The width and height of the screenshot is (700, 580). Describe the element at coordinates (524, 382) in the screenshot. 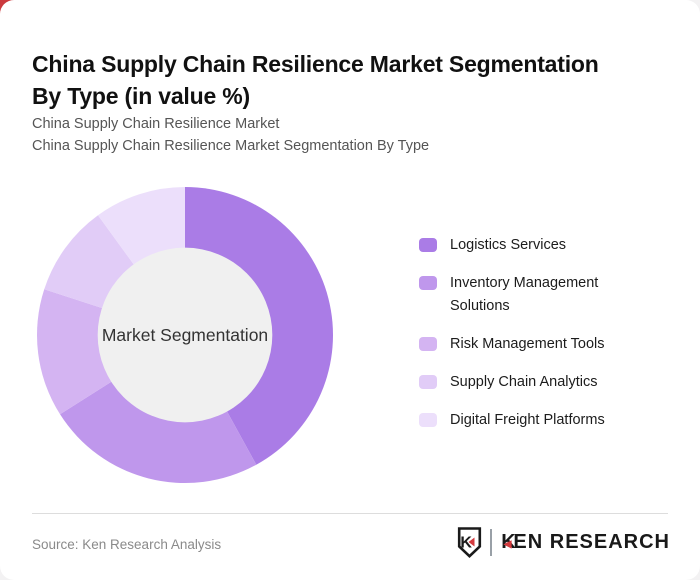

I see `legend-label-supply-chain-analytics: Supply Chain Analytics` at that location.